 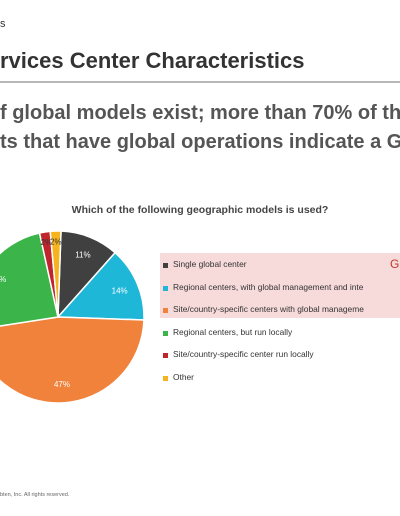 What do you see at coordinates (152, 60) in the screenshot?
I see `slide-title: rvices Center Characteristics` at bounding box center [152, 60].